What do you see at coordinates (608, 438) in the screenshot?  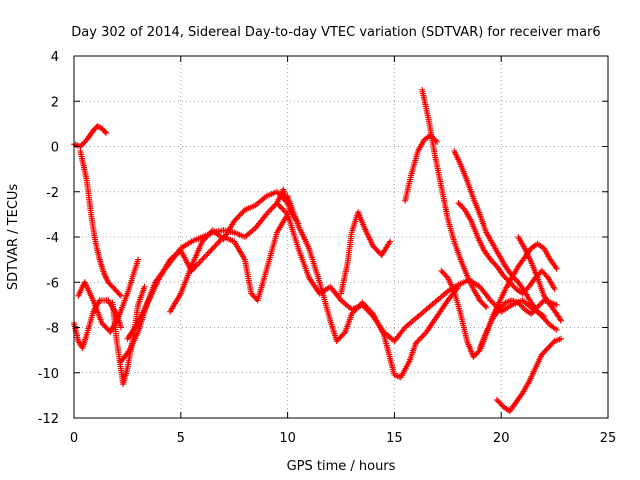 I see `x-tick-label: 25` at bounding box center [608, 438].